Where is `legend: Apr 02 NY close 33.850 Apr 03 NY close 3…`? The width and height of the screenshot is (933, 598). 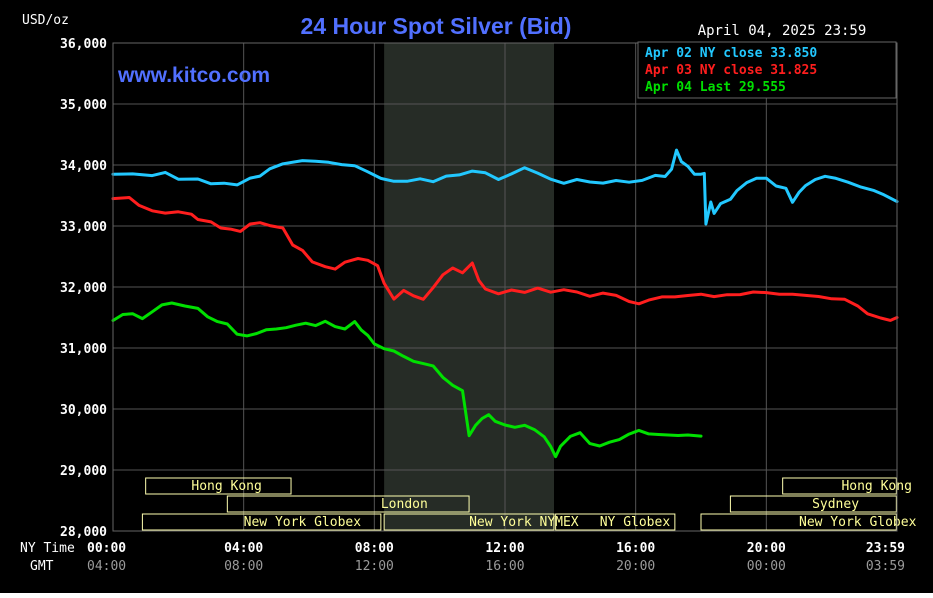 legend: Apr 02 NY close 33.850 Apr 03 NY close 3… is located at coordinates (767, 70).